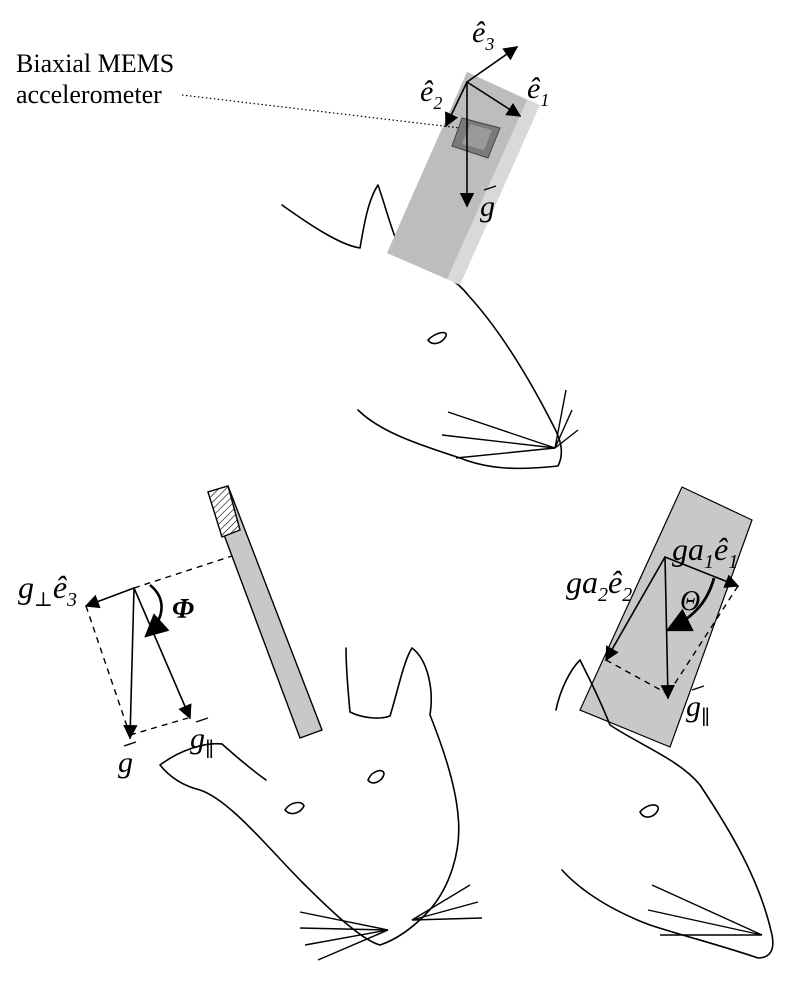 The height and width of the screenshot is (987, 792). What do you see at coordinates (47, 590) in the screenshot?
I see `g-perp-e3-label: g⊥ê3` at bounding box center [47, 590].